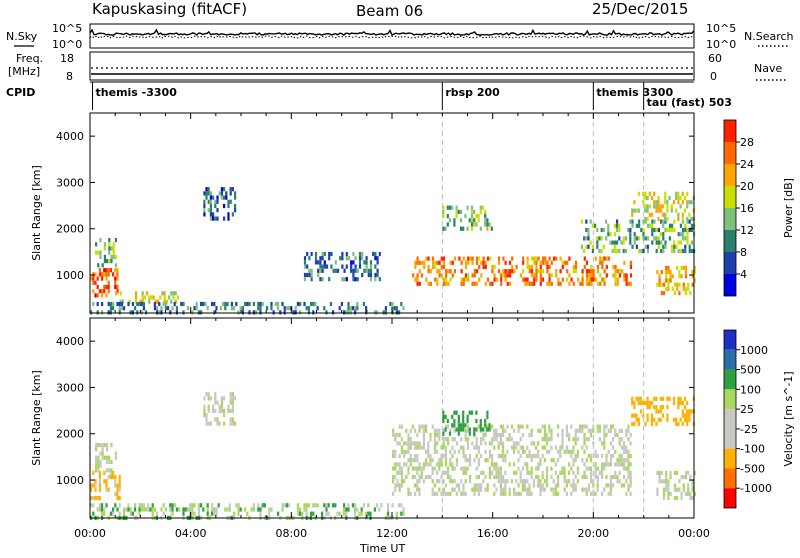  I want to click on nsky-panel, so click(392, 36).